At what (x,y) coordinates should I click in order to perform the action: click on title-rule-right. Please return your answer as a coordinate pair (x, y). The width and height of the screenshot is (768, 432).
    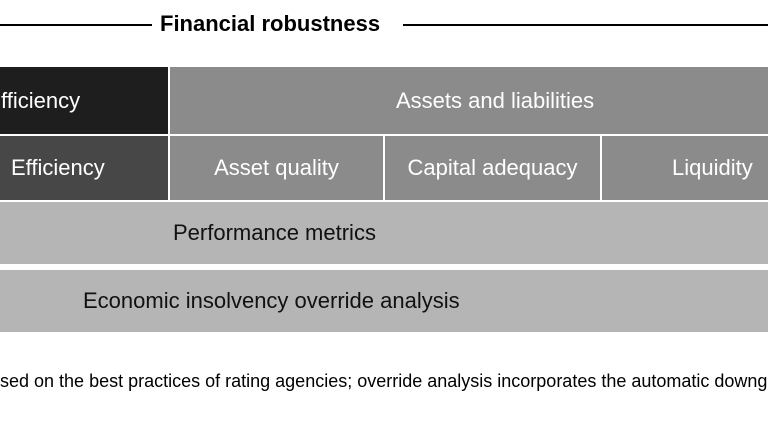
    Looking at the image, I should click on (585, 25).